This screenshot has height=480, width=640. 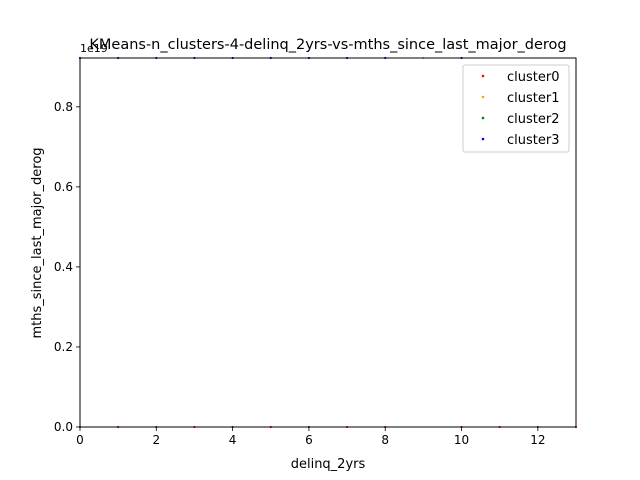 I want to click on legend-label-cluster3: cluster3, so click(x=533, y=140).